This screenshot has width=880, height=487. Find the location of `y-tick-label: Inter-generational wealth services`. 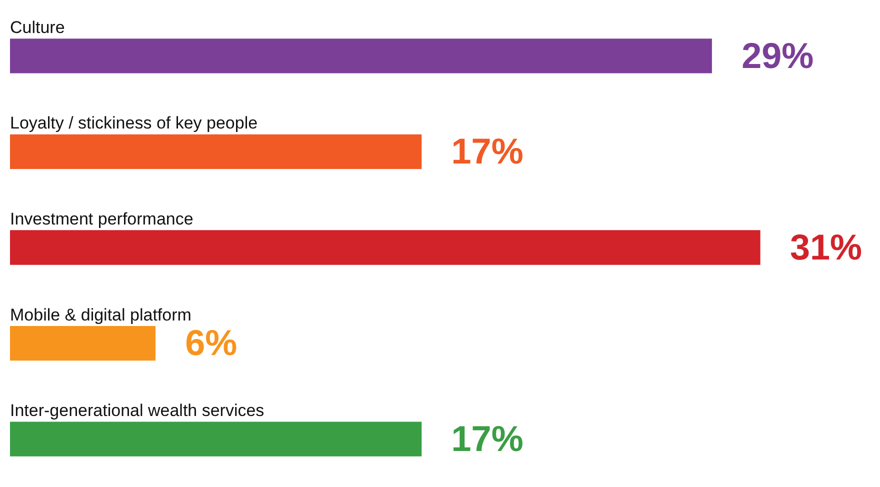

y-tick-label: Inter-generational wealth services is located at coordinates (137, 410).